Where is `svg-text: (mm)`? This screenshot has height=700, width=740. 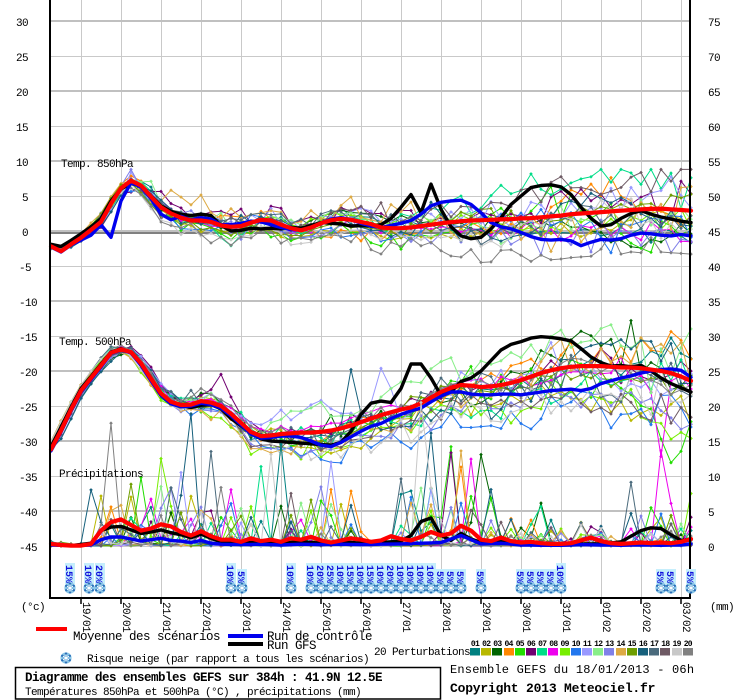
svg-text: (mm) is located at coordinates (722, 608).